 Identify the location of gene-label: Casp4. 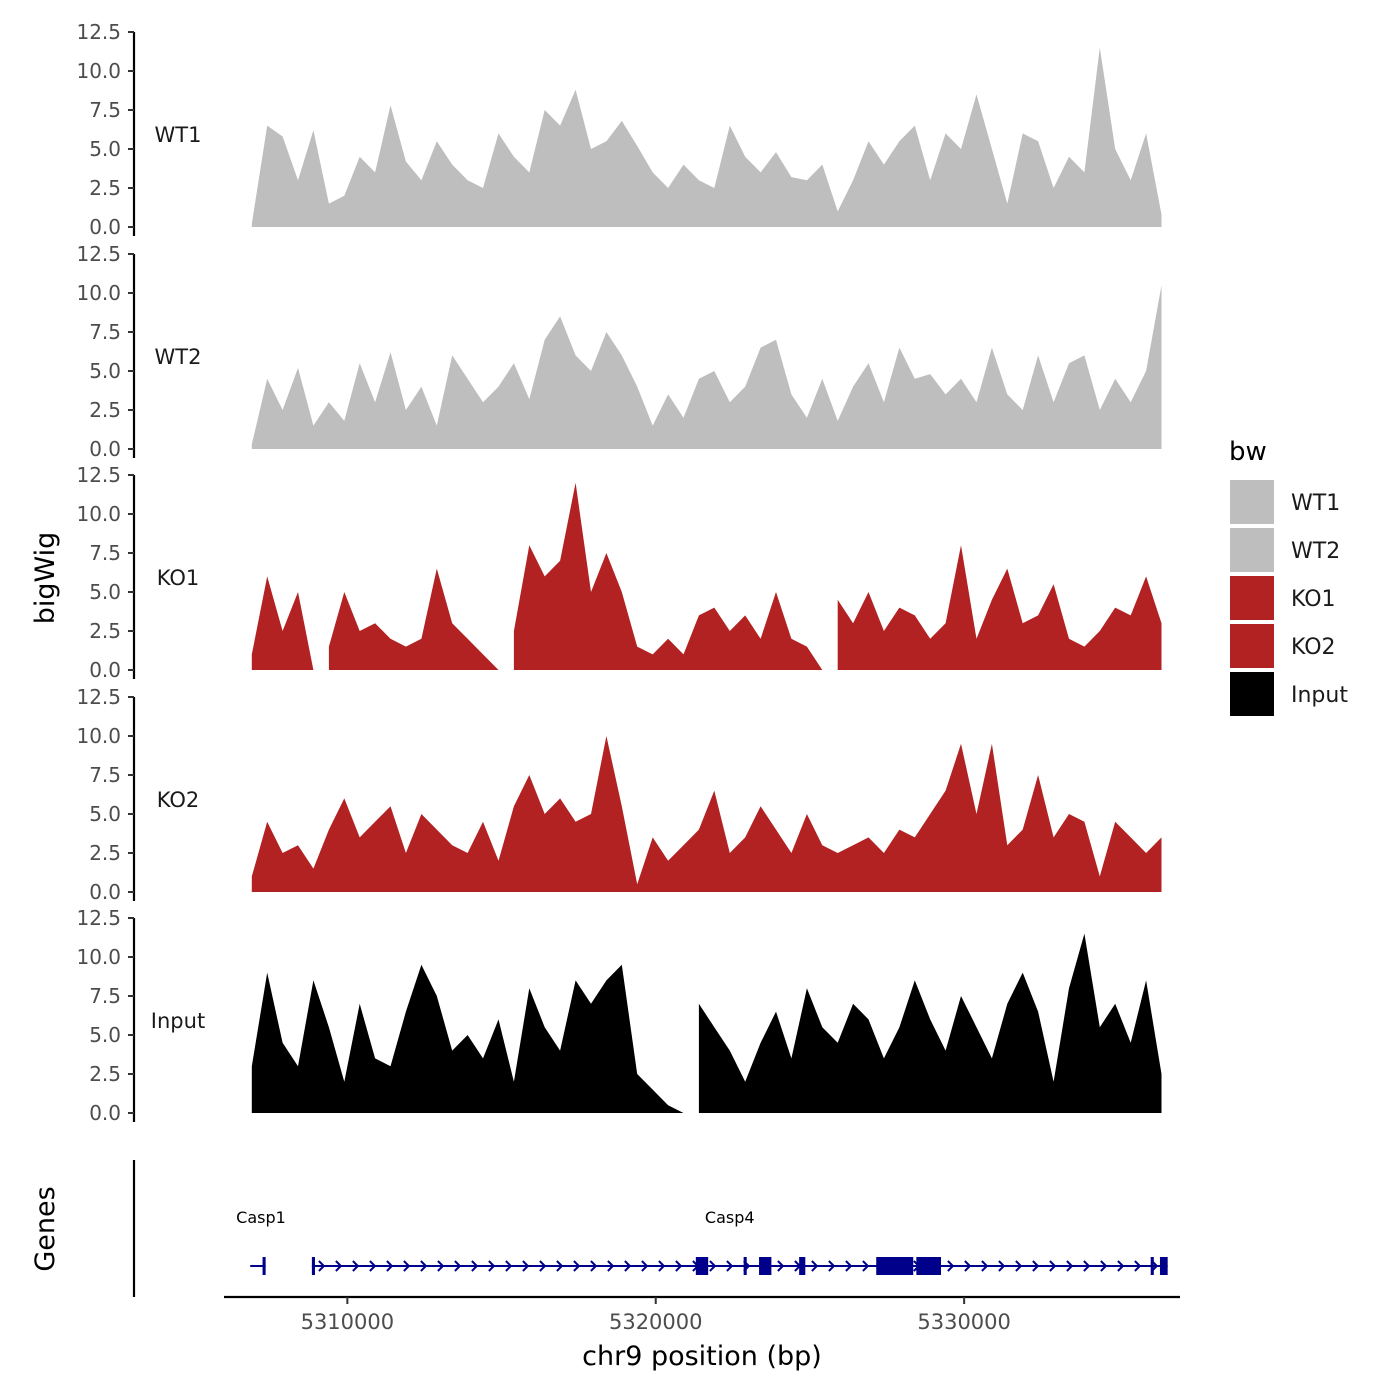
(730, 1217).